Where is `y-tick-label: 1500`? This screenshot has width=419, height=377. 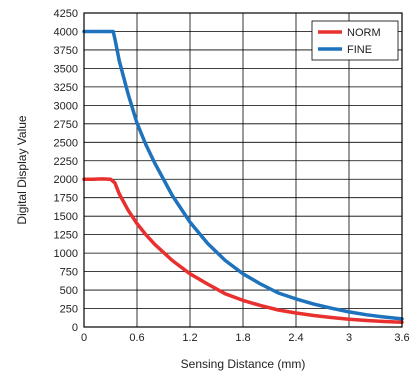 y-tick-label: 1500 is located at coordinates (66, 217).